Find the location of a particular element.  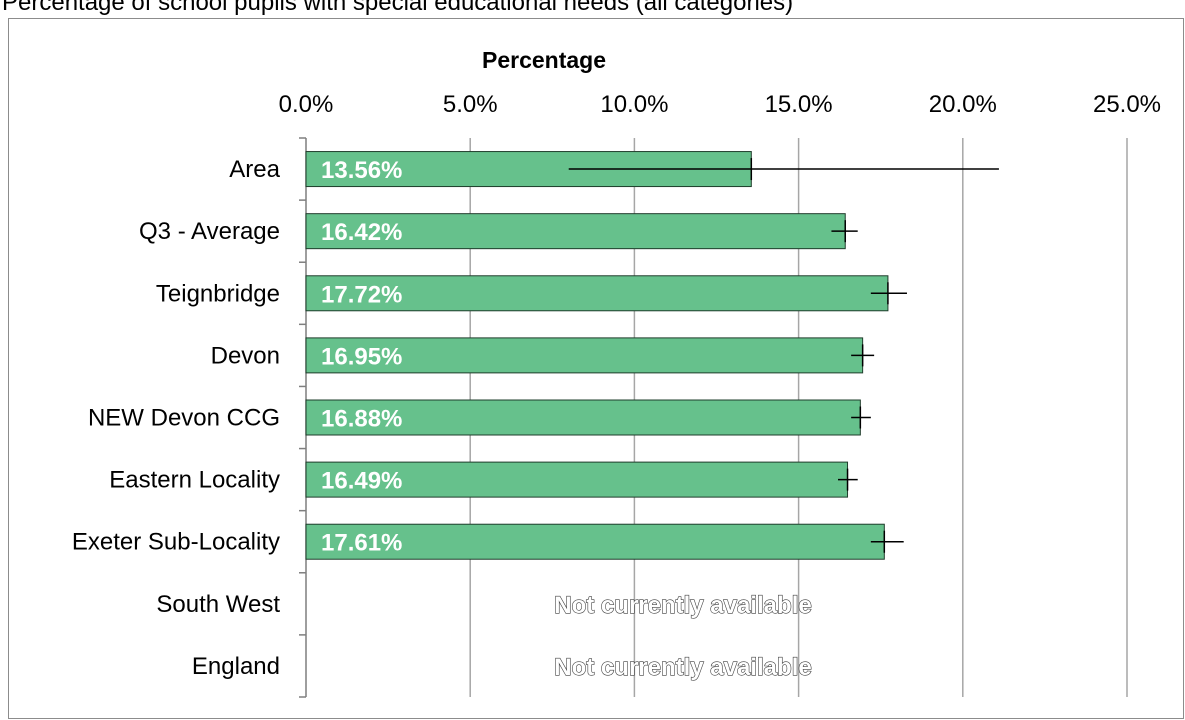

category-label: Eastern Locality is located at coordinates (194, 480).